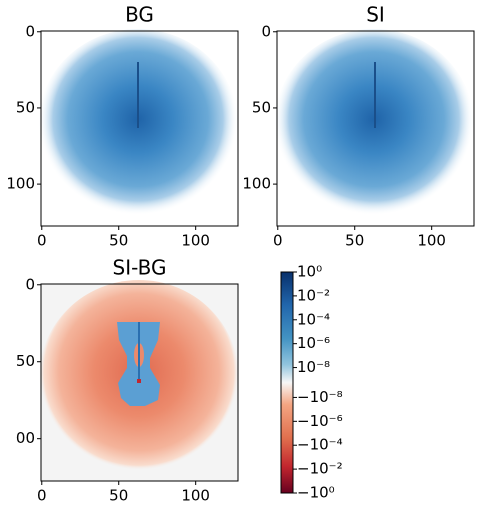 Image resolution: width=484 pixels, height=518 pixels. I want to click on colorbar-tick-label: 10⁻⁶, so click(313, 343).